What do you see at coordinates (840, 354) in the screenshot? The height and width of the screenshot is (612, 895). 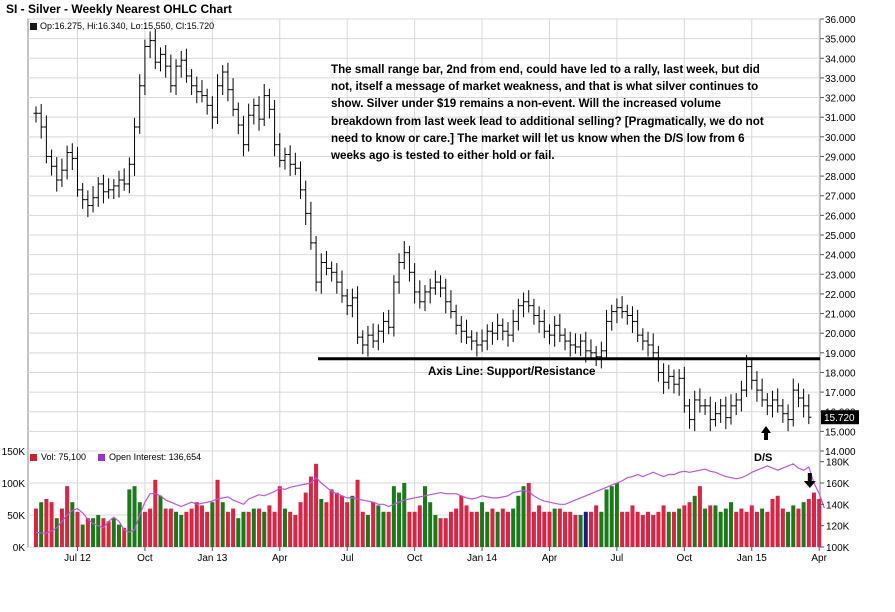 I see `price-tick-label: 19.000` at bounding box center [840, 354].